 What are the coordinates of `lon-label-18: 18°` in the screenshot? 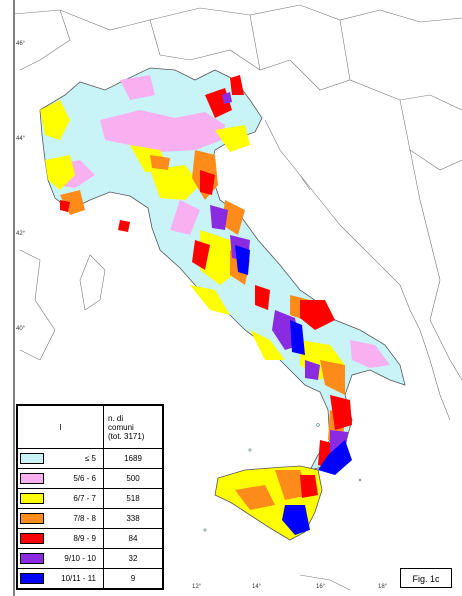 It's located at (383, 587).